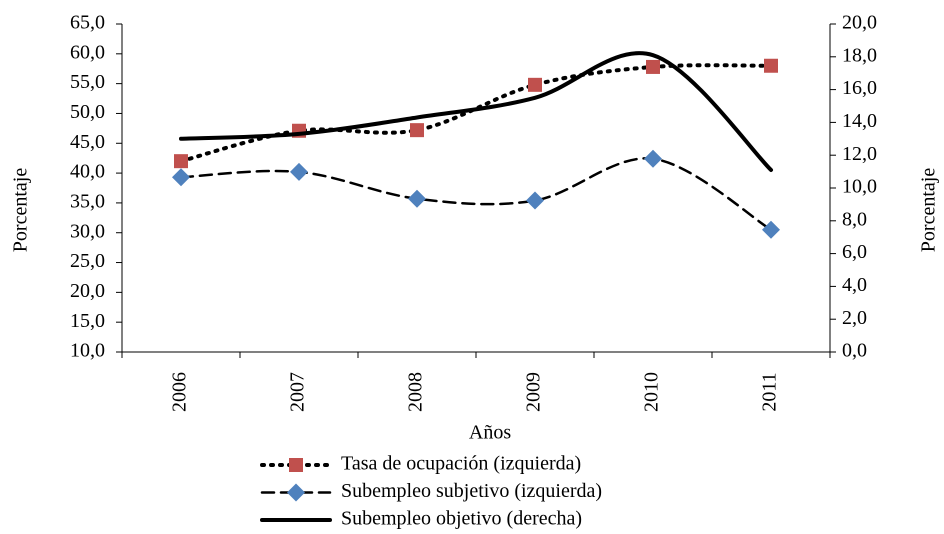  I want to click on y2-tick-label: 16,0, so click(859, 88).